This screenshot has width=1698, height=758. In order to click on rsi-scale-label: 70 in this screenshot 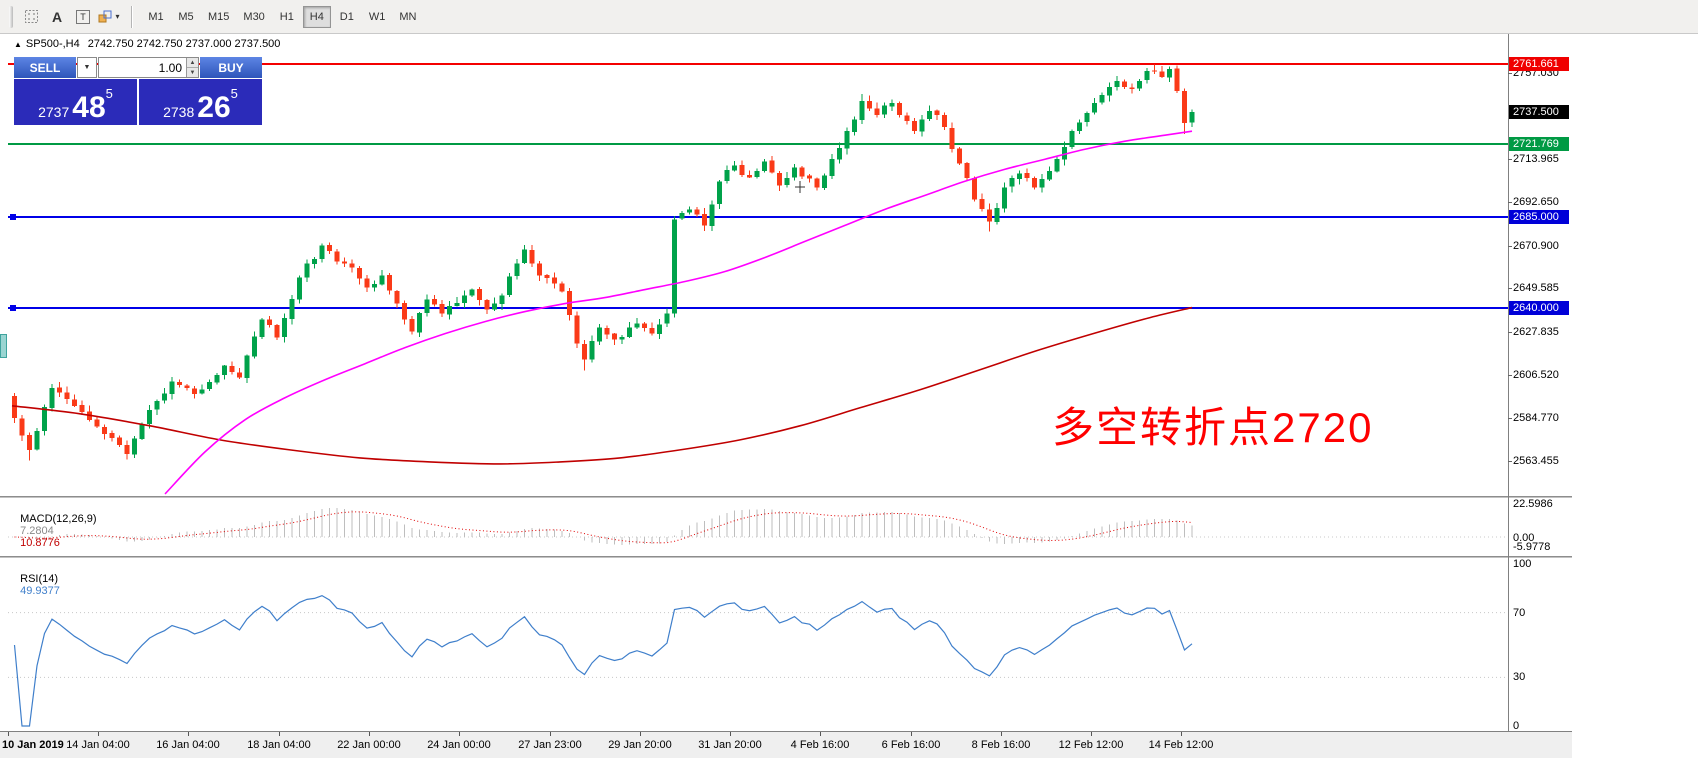, I will do `click(1519, 612)`.